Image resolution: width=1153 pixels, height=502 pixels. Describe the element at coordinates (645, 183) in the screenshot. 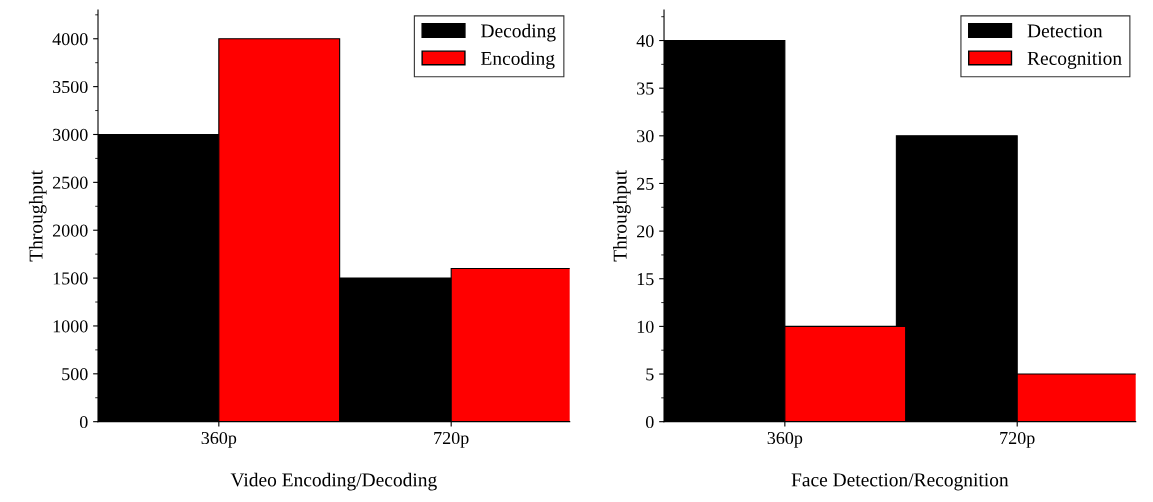

I see `y-tick-label: 25` at that location.